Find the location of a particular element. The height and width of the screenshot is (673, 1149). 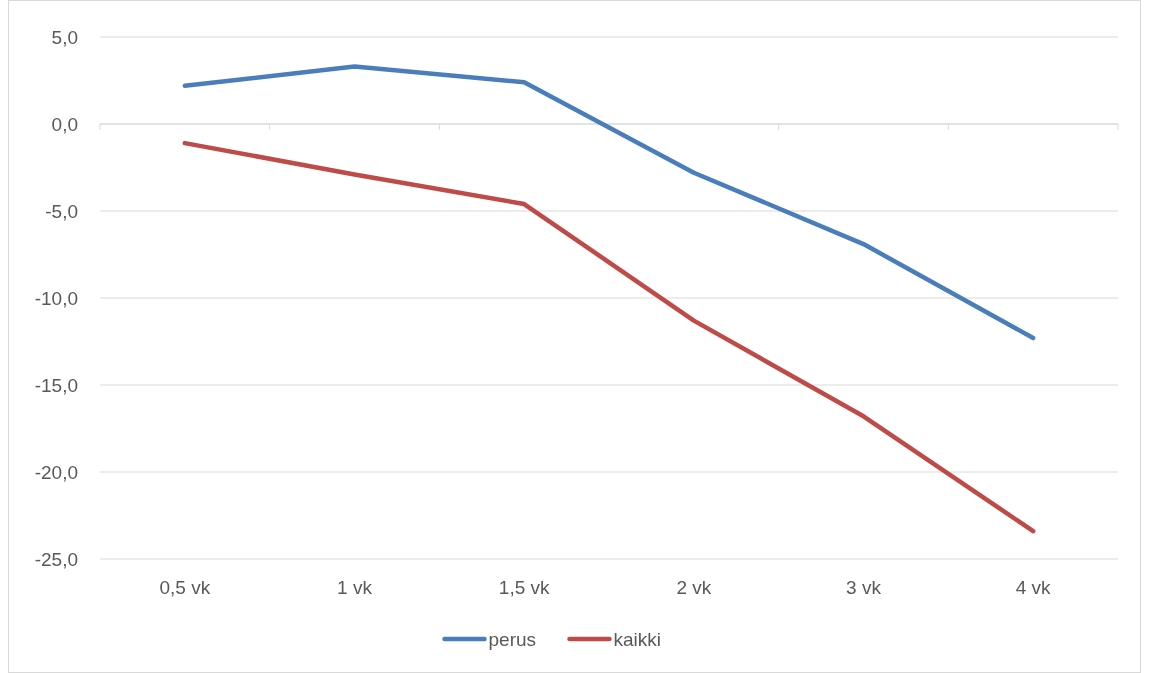

x-tick-label: 1 vk is located at coordinates (355, 587).